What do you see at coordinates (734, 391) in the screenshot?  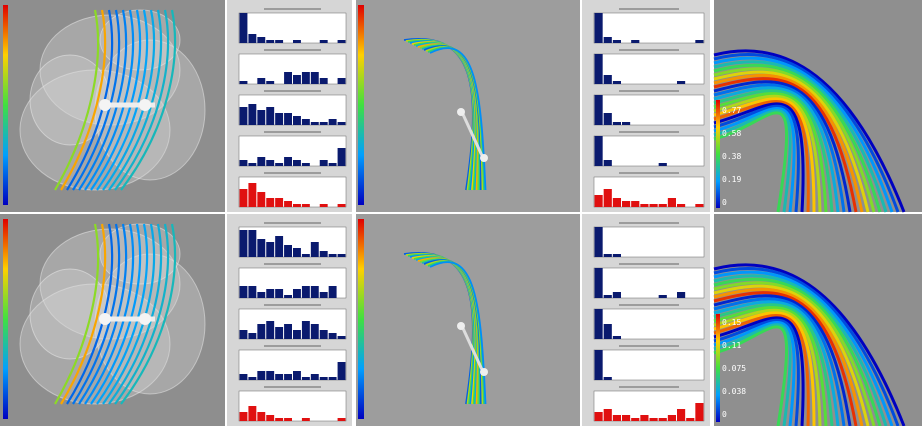 I see `colorbar-label: 0.038` at bounding box center [734, 391].